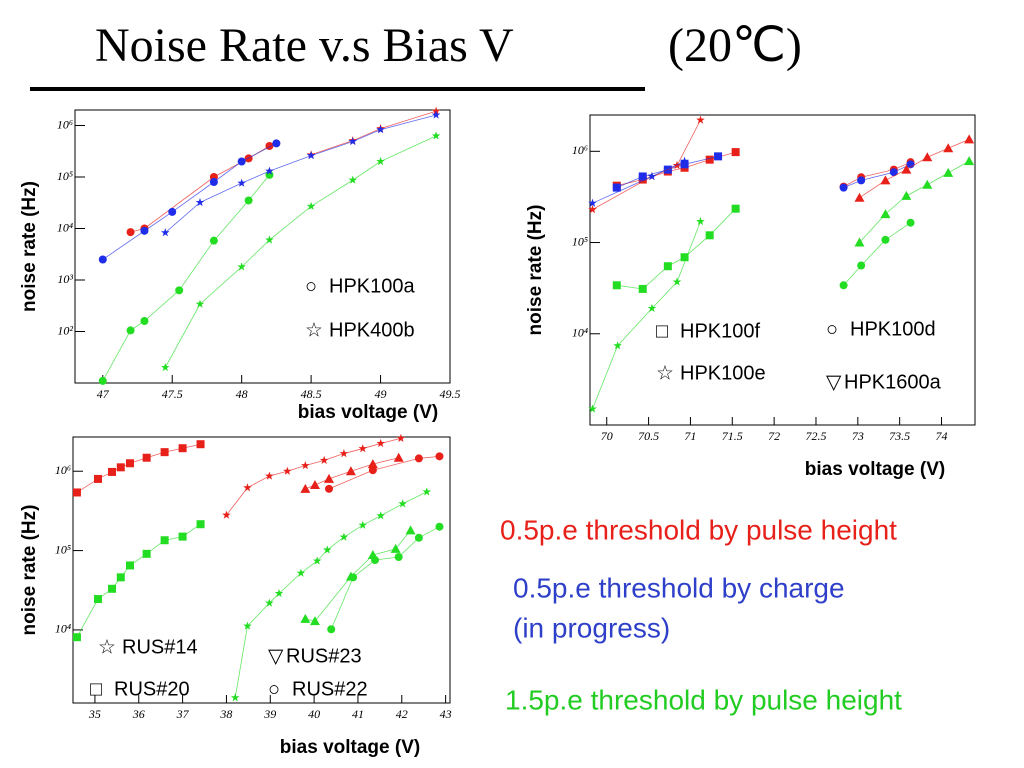 This screenshot has width=1024, height=768. Describe the element at coordinates (183, 714) in the screenshot. I see `x-tick-label: 37` at that location.